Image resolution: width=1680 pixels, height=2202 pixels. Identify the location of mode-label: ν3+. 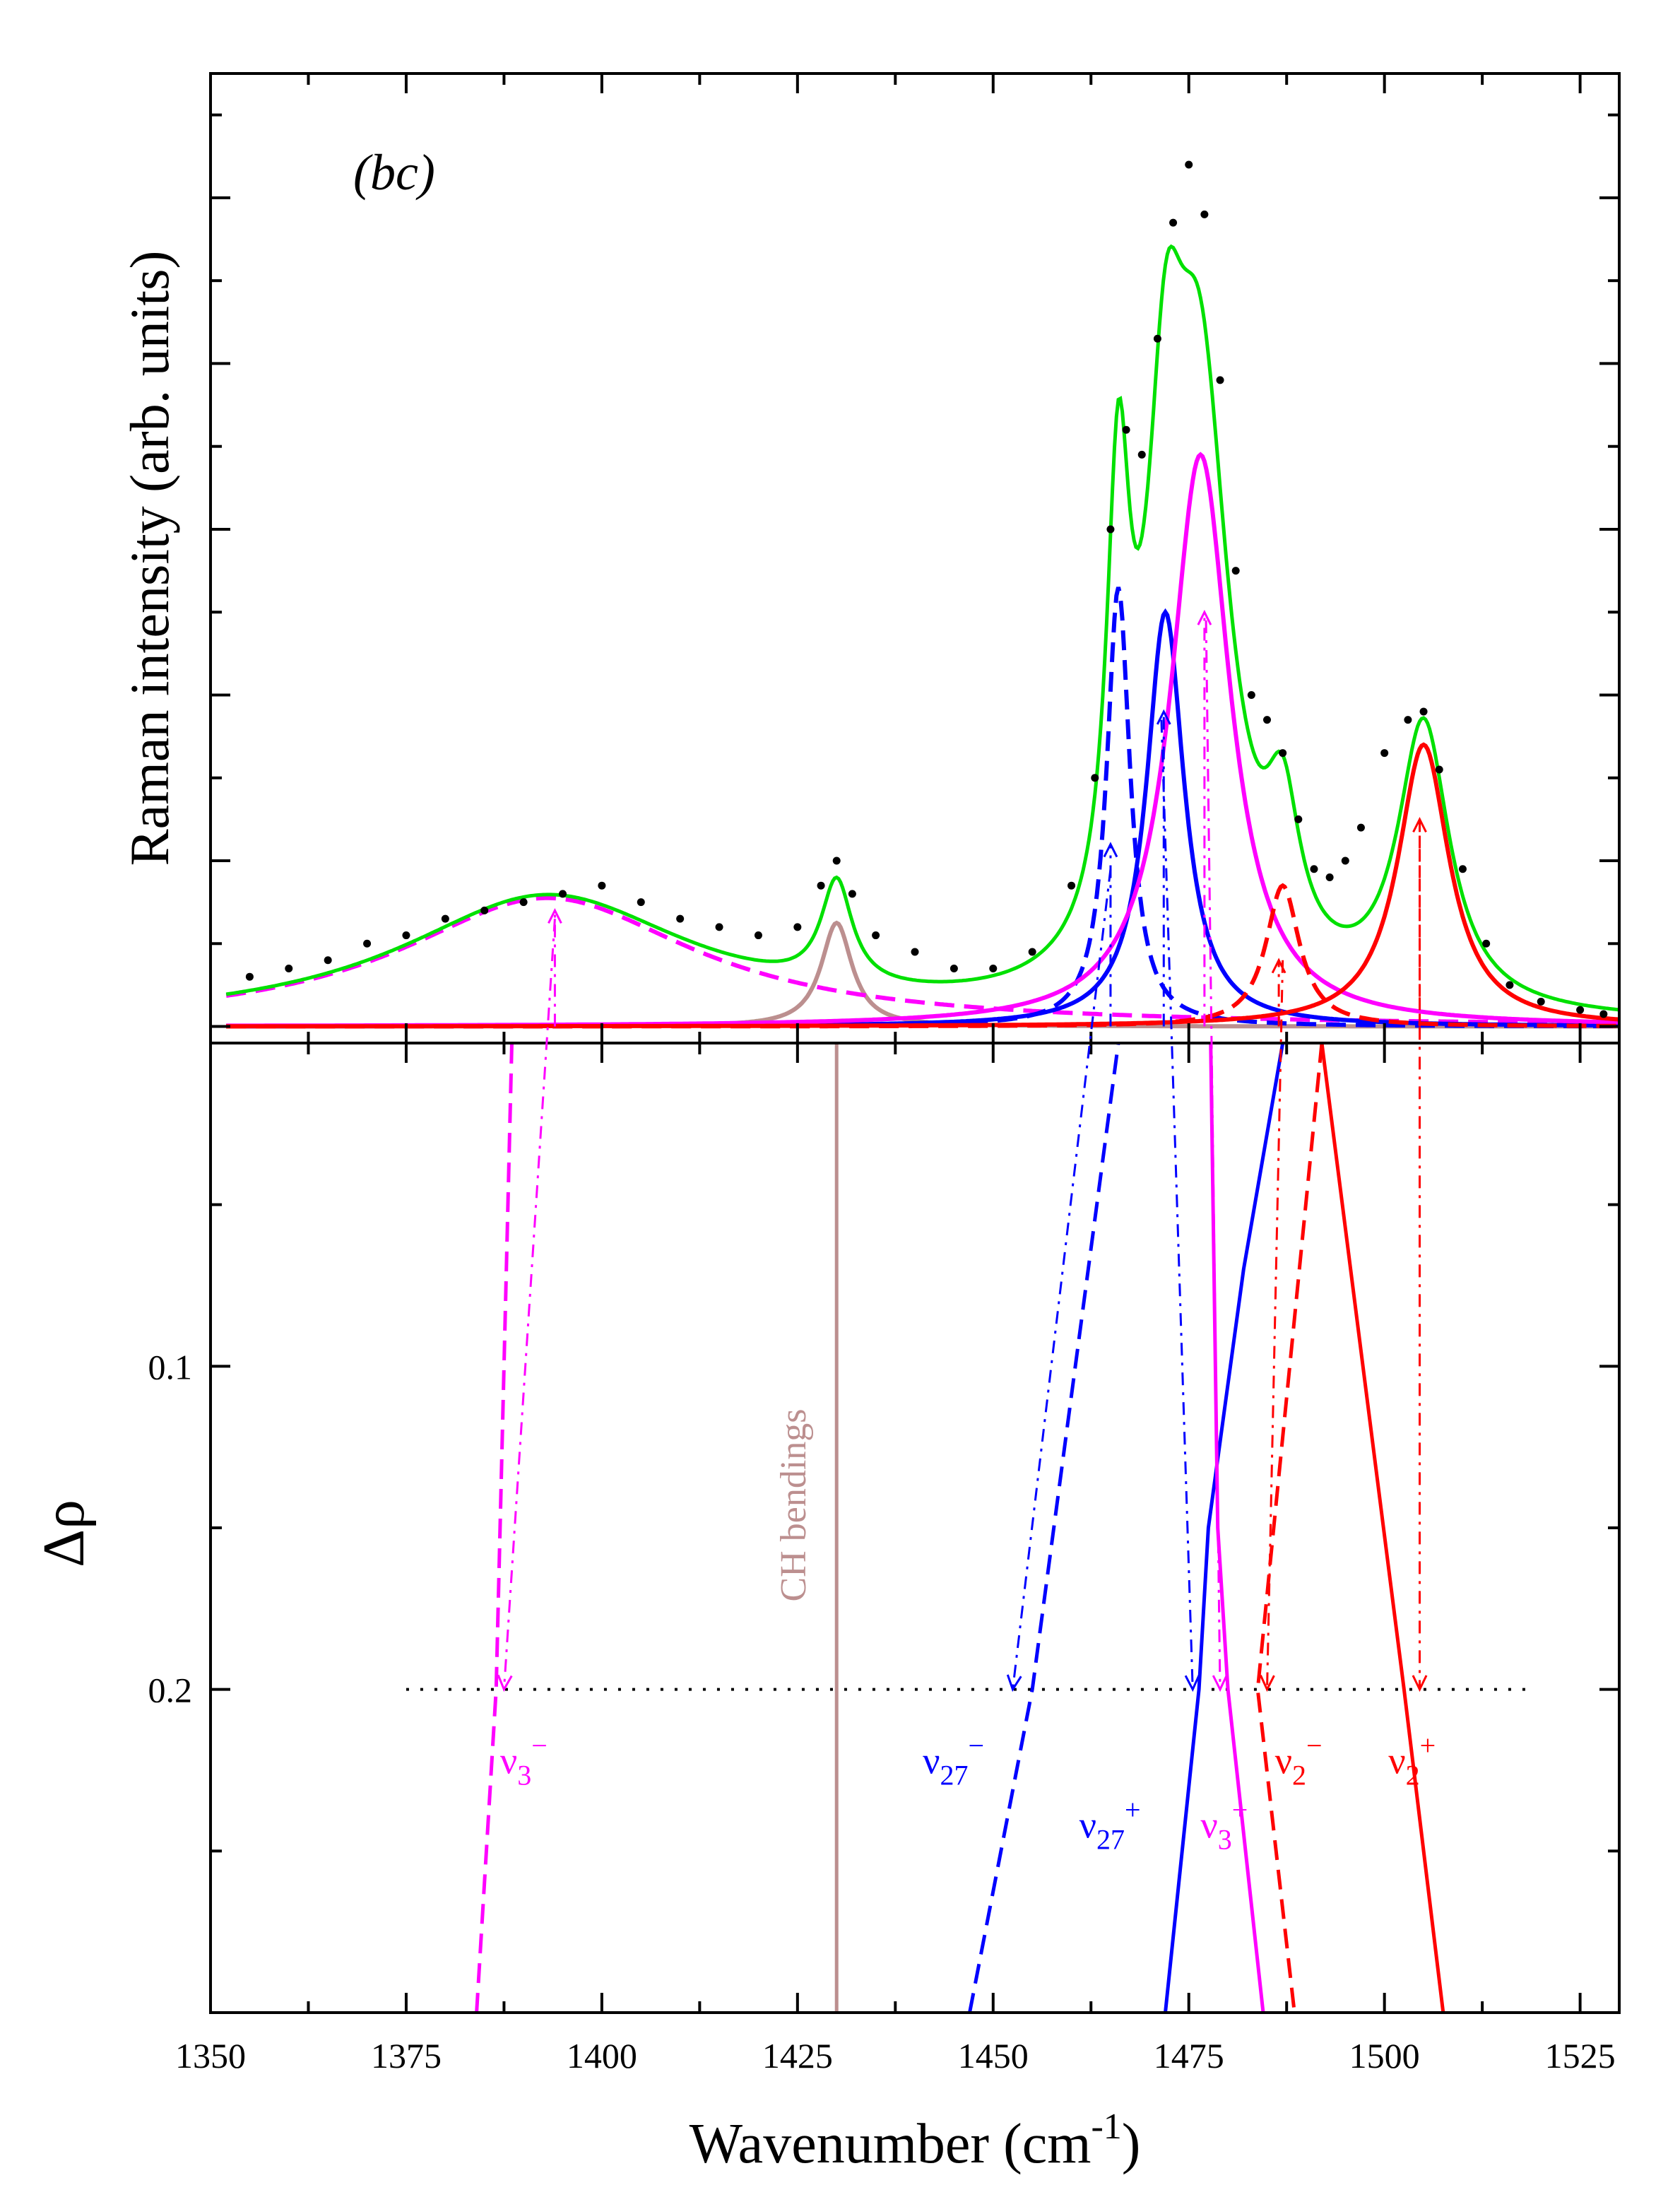
(1224, 1825).